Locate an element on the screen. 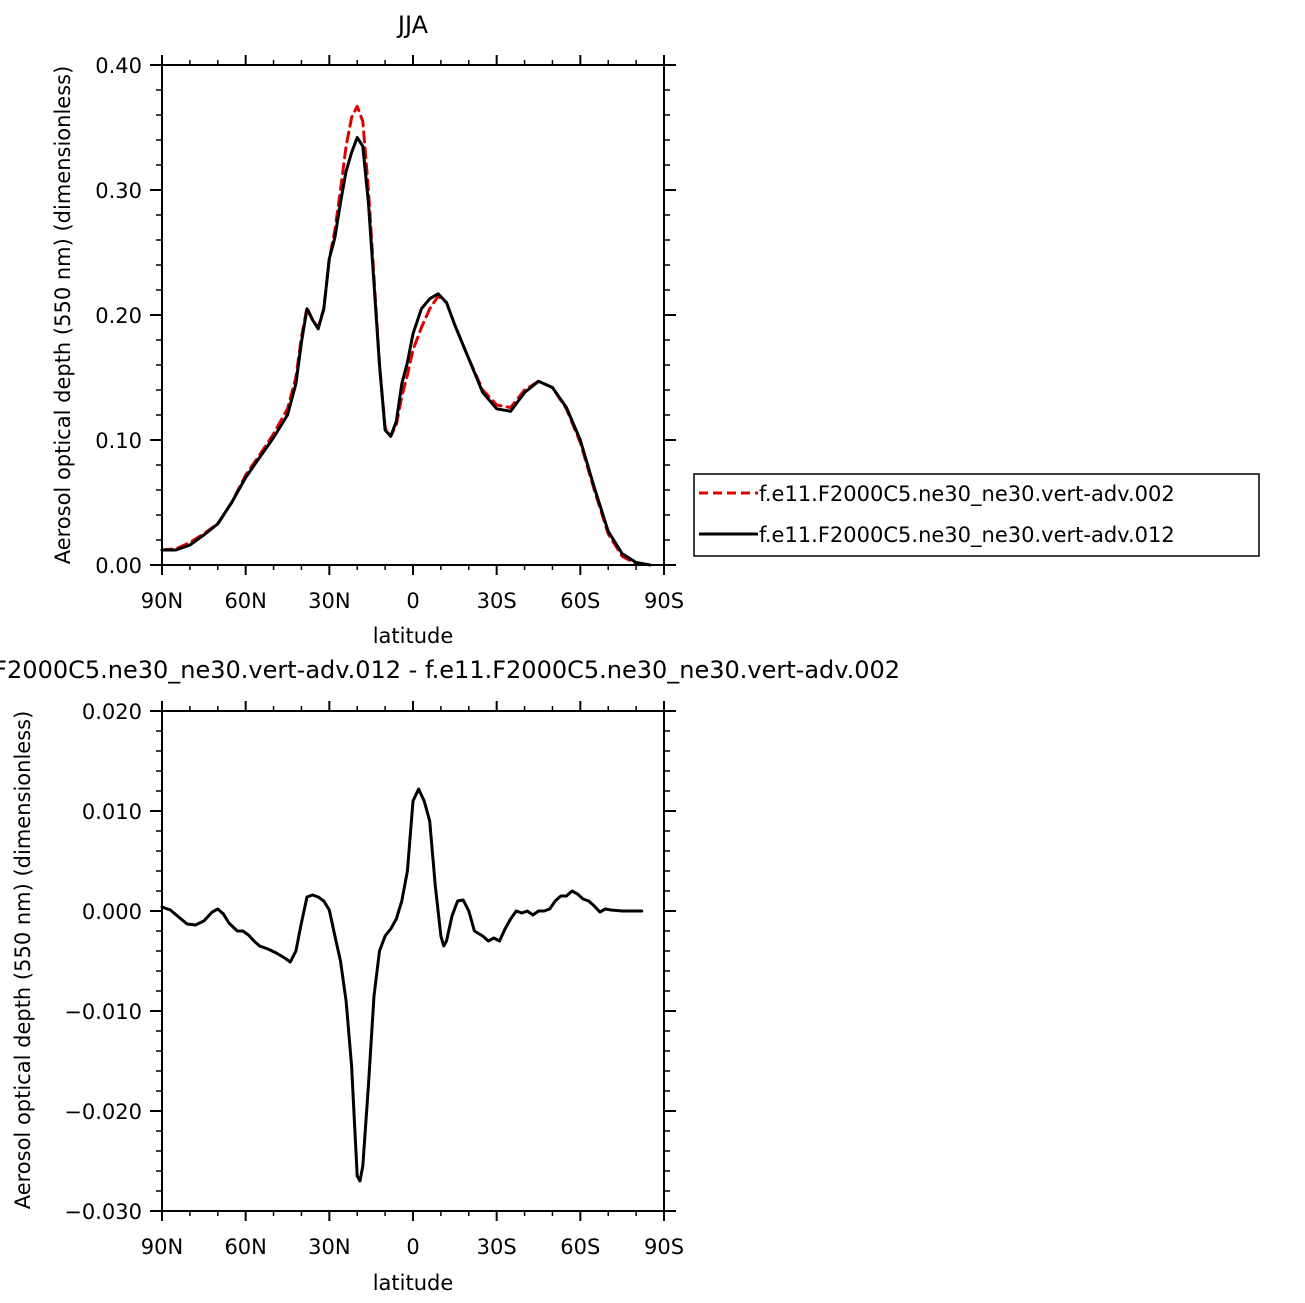 This screenshot has height=1303, width=1305. plot-frame-top is located at coordinates (413, 315).